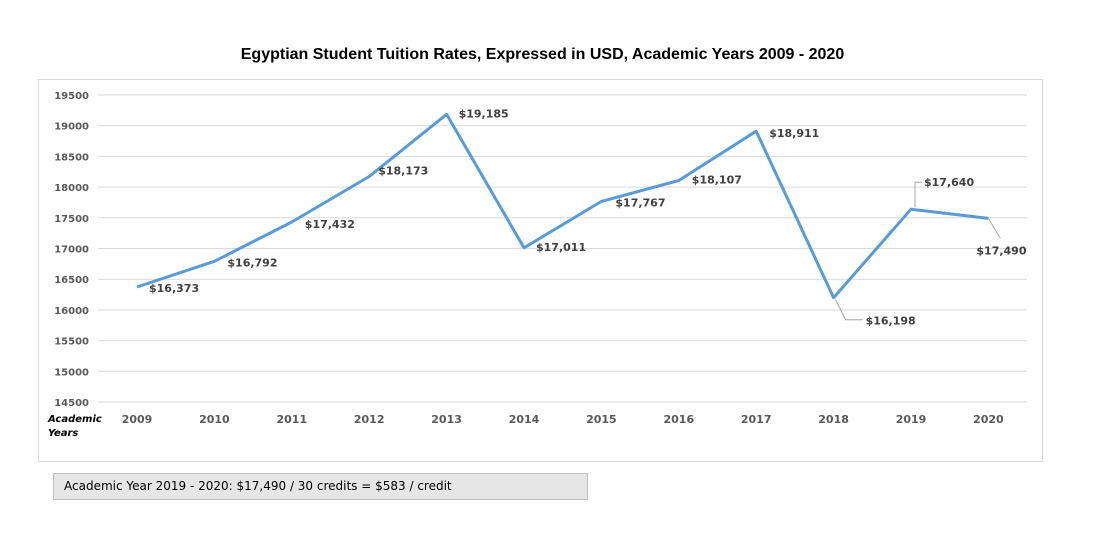 The height and width of the screenshot is (560, 1095). I want to click on y-tick-15000: 15000, so click(71, 372).